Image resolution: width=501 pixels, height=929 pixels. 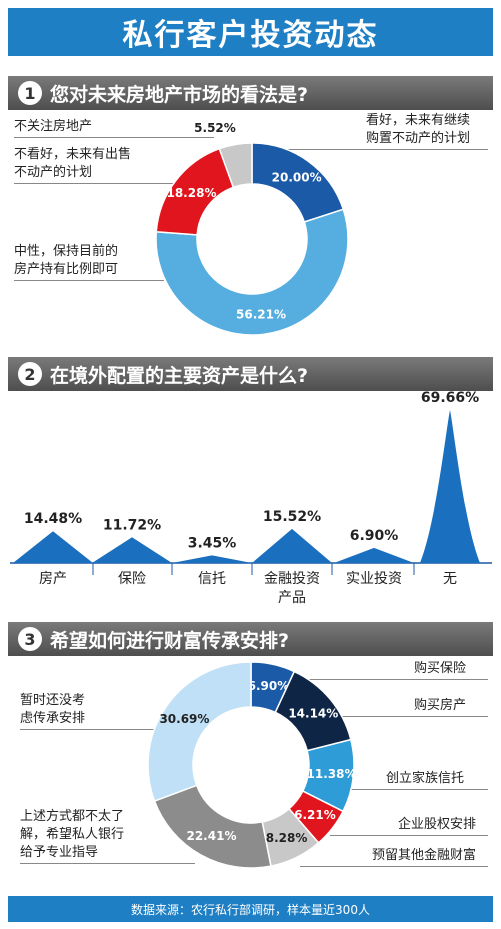 What do you see at coordinates (191, 193) in the screenshot?
I see `outlook-value-label-2: 18.28%` at bounding box center [191, 193].